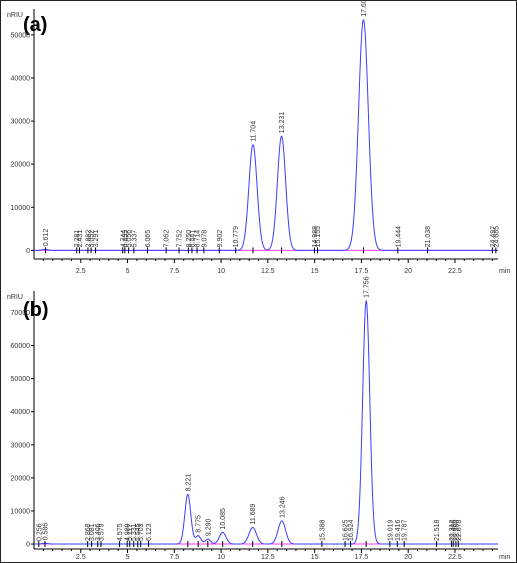  Describe the element at coordinates (208, 527) in the screenshot. I see `peak-retention-label: 9.290` at that location.